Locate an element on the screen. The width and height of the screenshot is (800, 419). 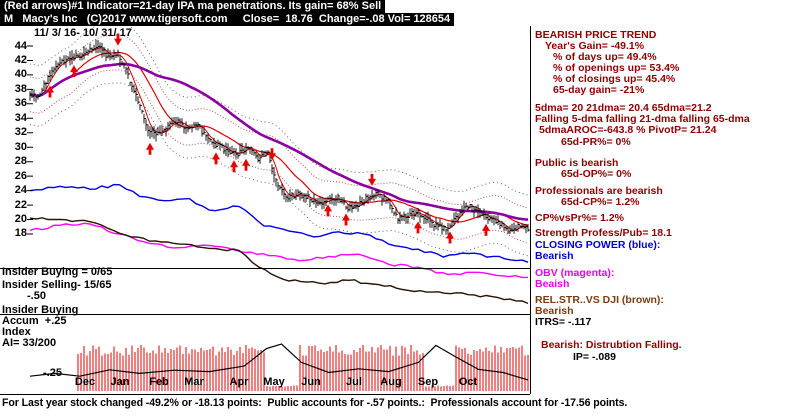
price-label-40: 40 is located at coordinates (20, 74).